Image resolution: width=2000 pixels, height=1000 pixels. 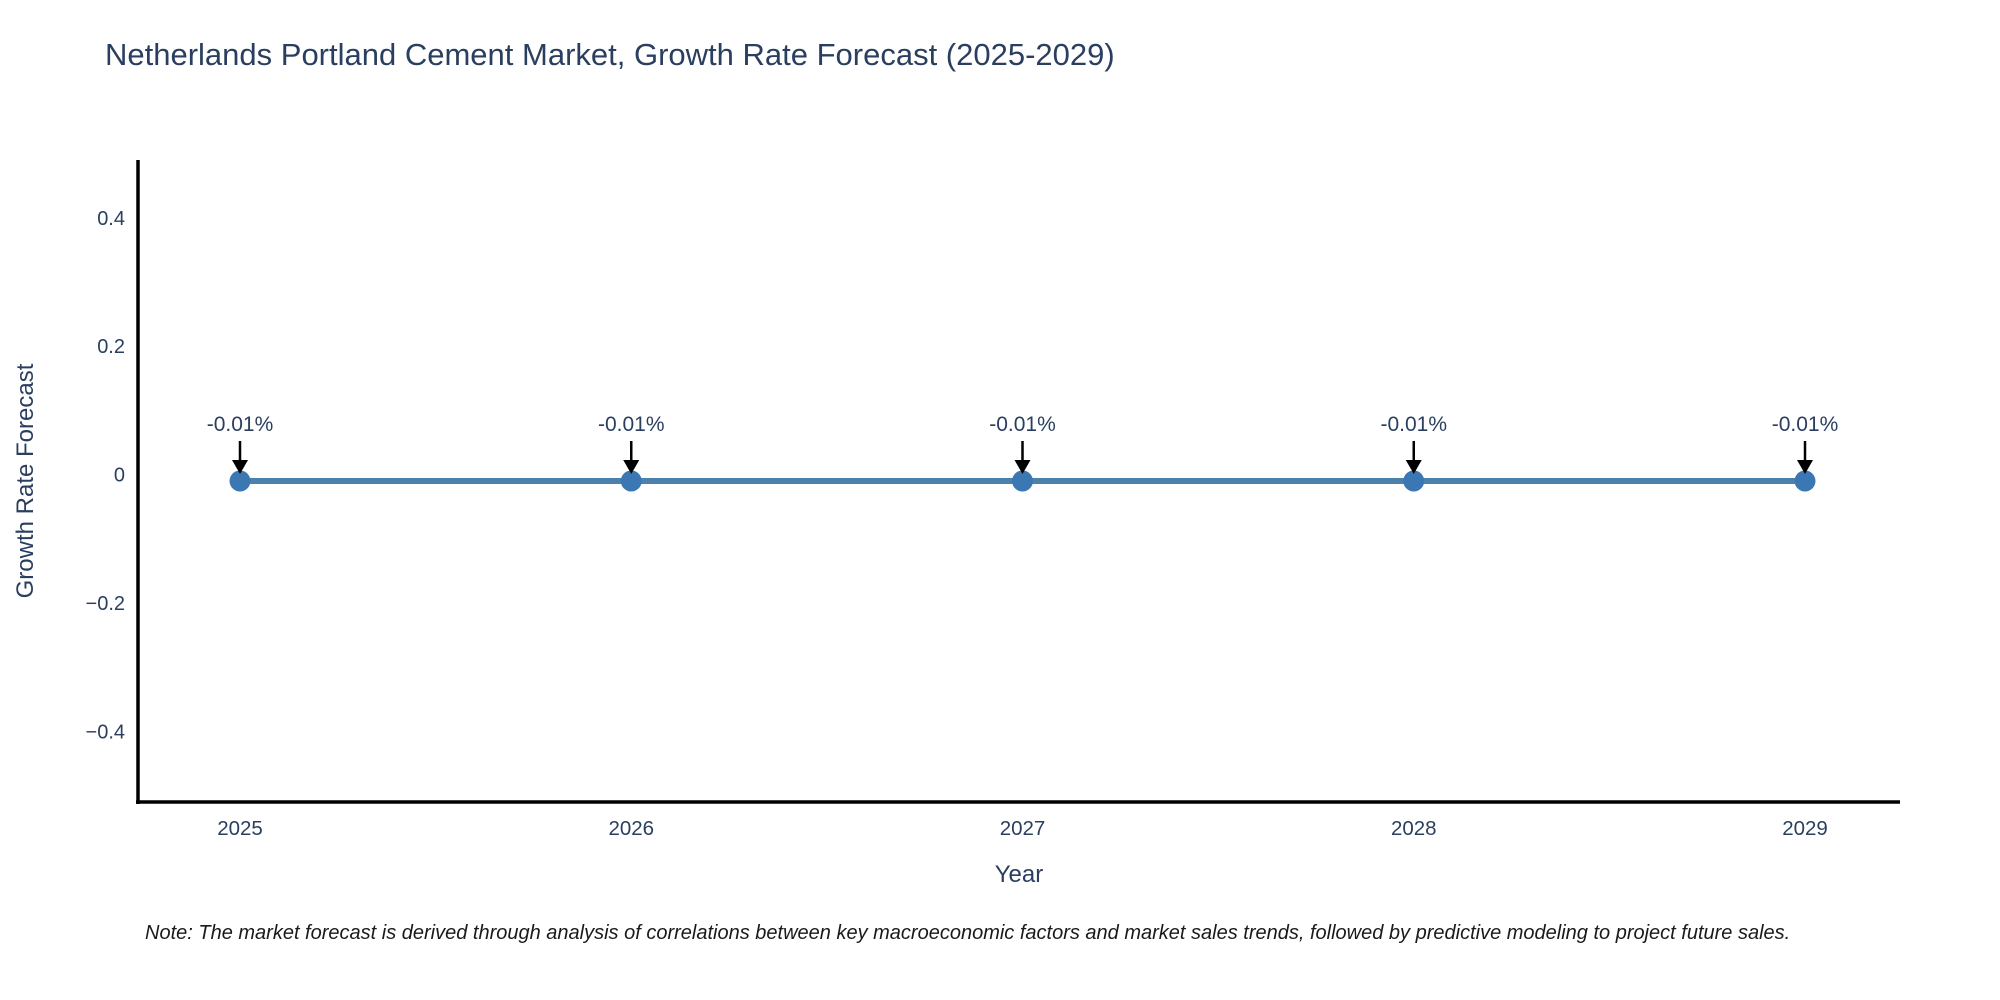 I want to click on x-tick-label: 2028, so click(x=1414, y=828).